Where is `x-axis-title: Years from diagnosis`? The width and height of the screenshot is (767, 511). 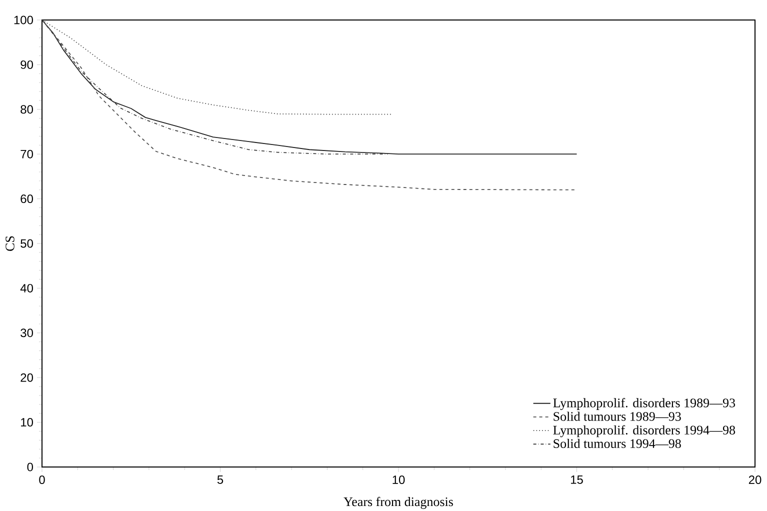 x-axis-title: Years from diagnosis is located at coordinates (398, 502).